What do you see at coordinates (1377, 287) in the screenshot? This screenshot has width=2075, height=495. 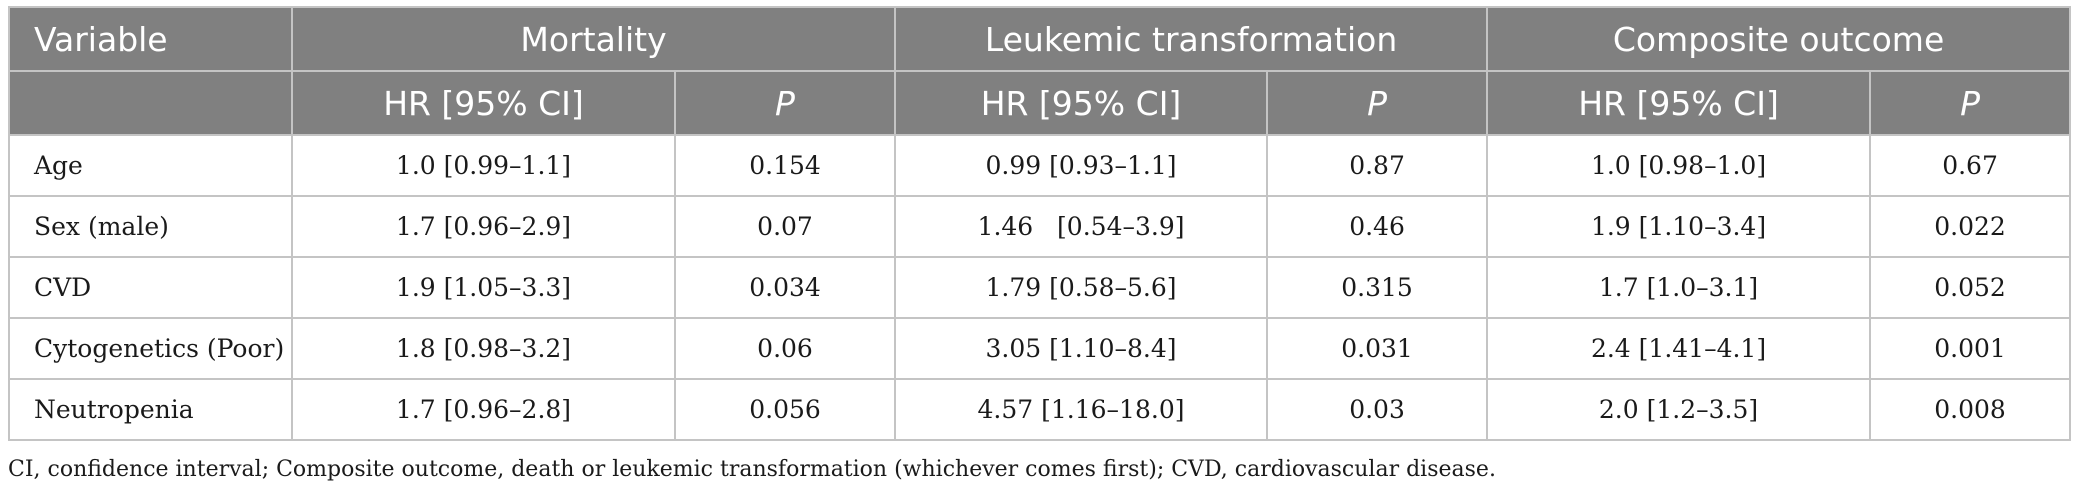 I see `cell-leukemic-p: 0.315` at bounding box center [1377, 287].